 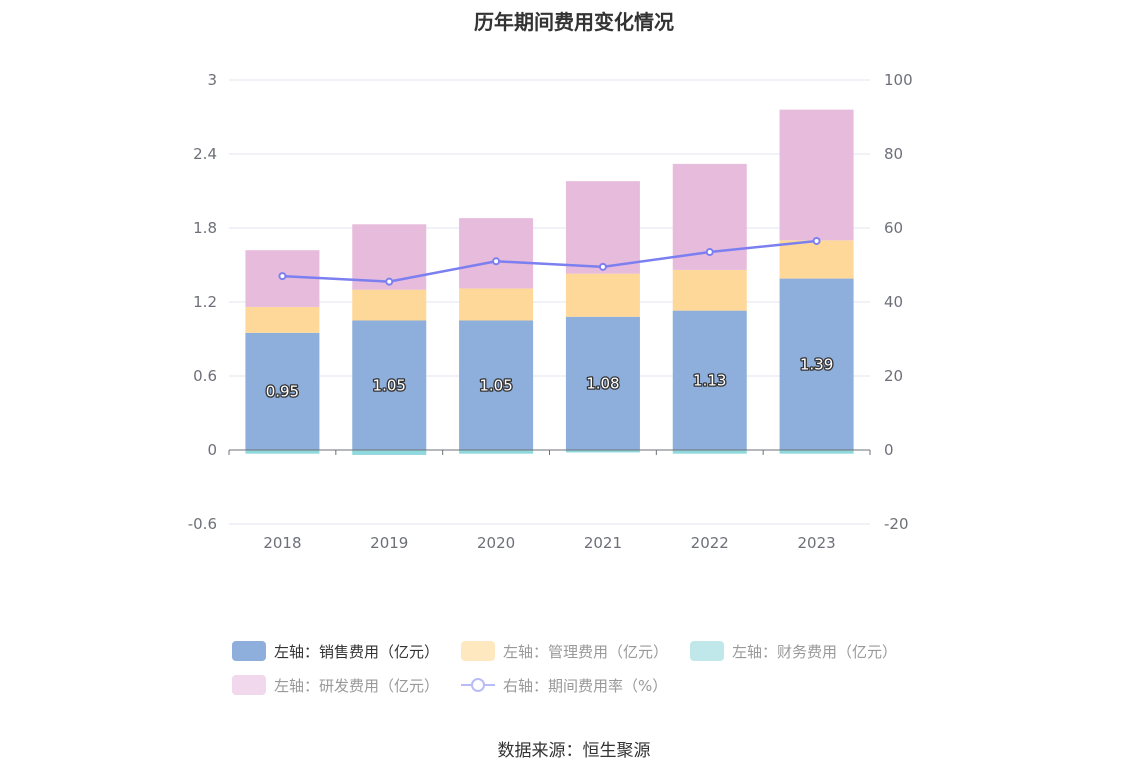 What do you see at coordinates (202, 524) in the screenshot?
I see `left-tick-label: -0.6` at bounding box center [202, 524].